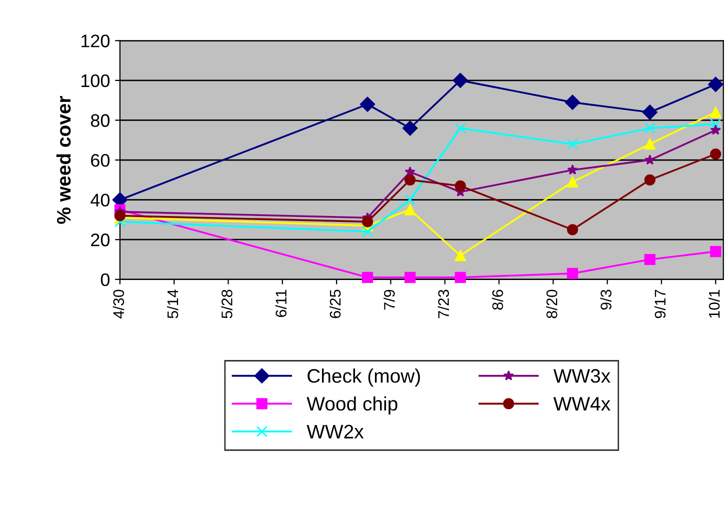 The width and height of the screenshot is (727, 508). What do you see at coordinates (63, 160) in the screenshot?
I see `y-axis-title: % weed cover` at bounding box center [63, 160].